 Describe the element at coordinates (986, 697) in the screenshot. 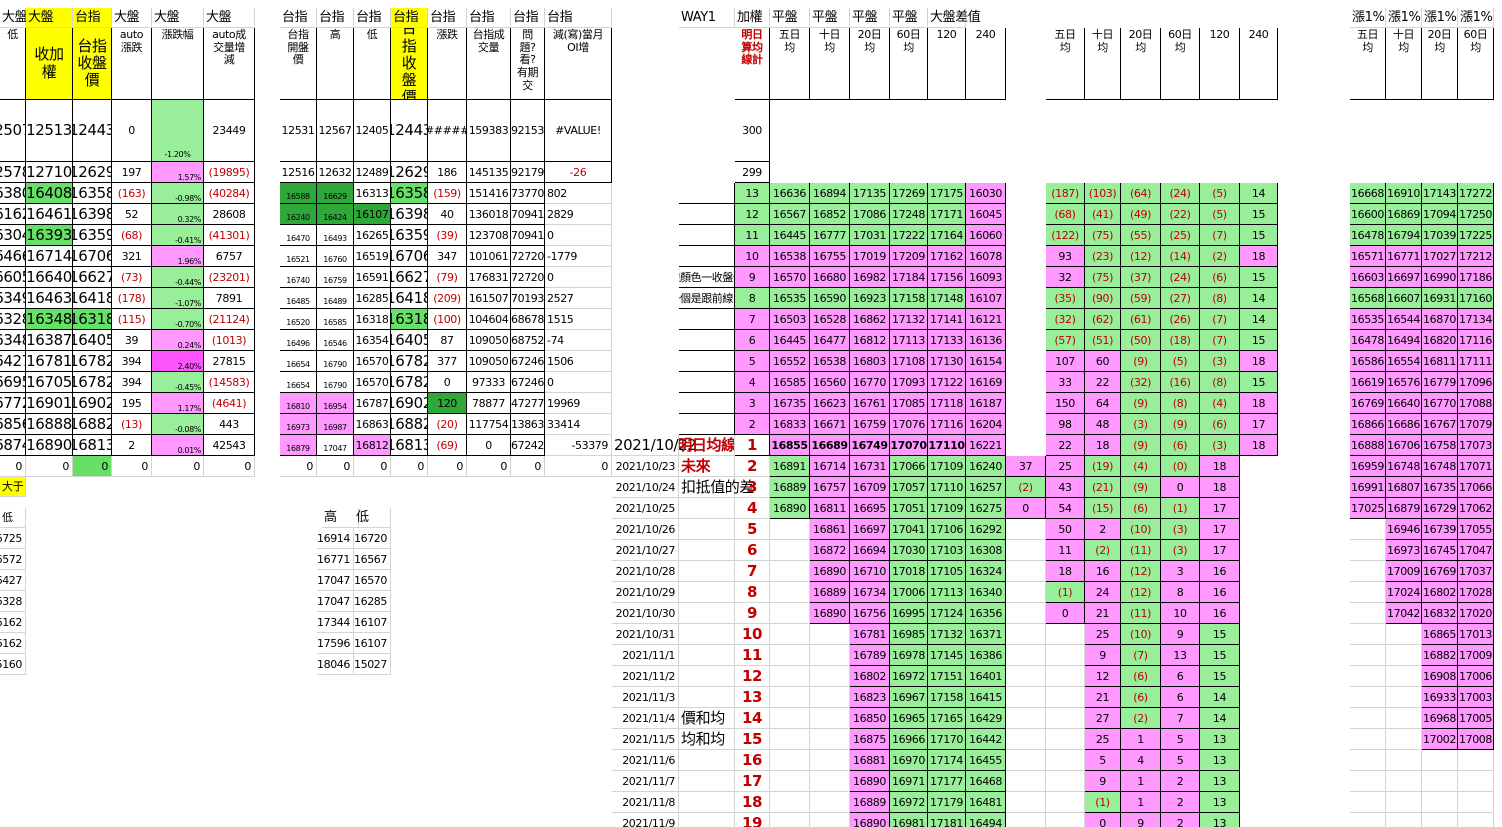

I see `future-row-11-cell-8: 16415` at that location.